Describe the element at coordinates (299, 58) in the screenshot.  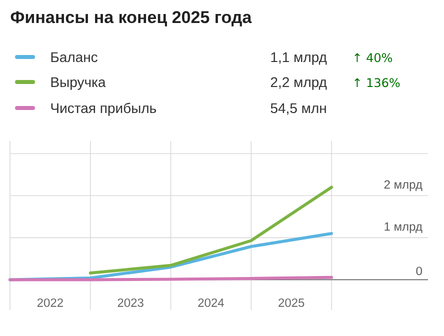
I see `text: 1,1 млрд` at that location.